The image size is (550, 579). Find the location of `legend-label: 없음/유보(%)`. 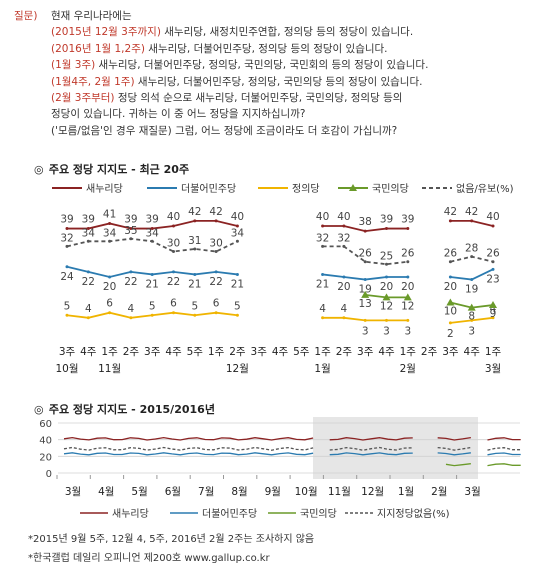

legend-label: 없음/유보(%) is located at coordinates (485, 188).